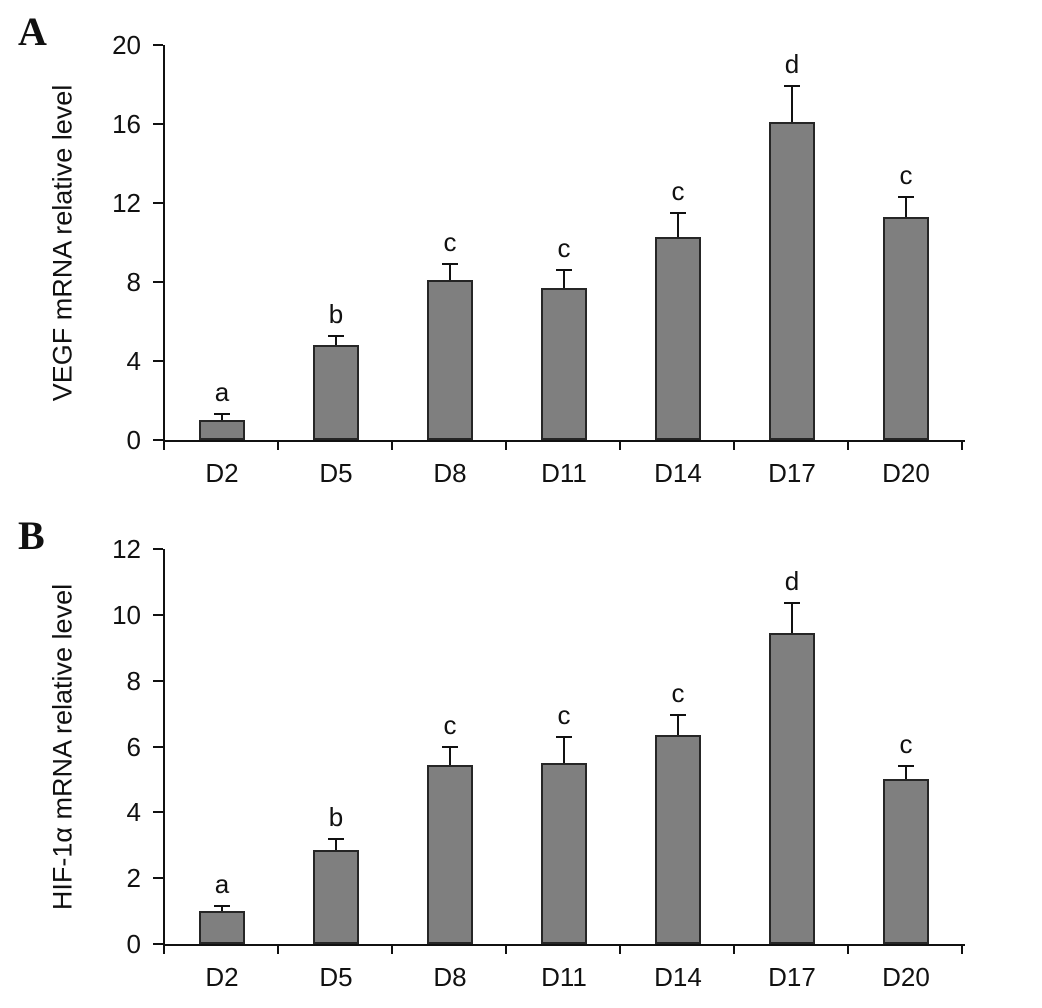 This screenshot has width=1042, height=1008. I want to click on x-tick-label: D17, so click(792, 473).